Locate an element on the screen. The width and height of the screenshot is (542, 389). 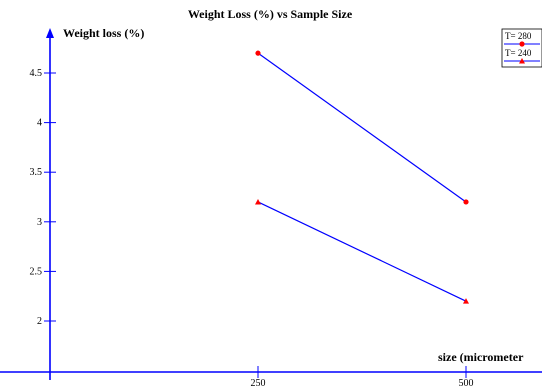
x-axis-label: size (micrometer is located at coordinates (481, 357).